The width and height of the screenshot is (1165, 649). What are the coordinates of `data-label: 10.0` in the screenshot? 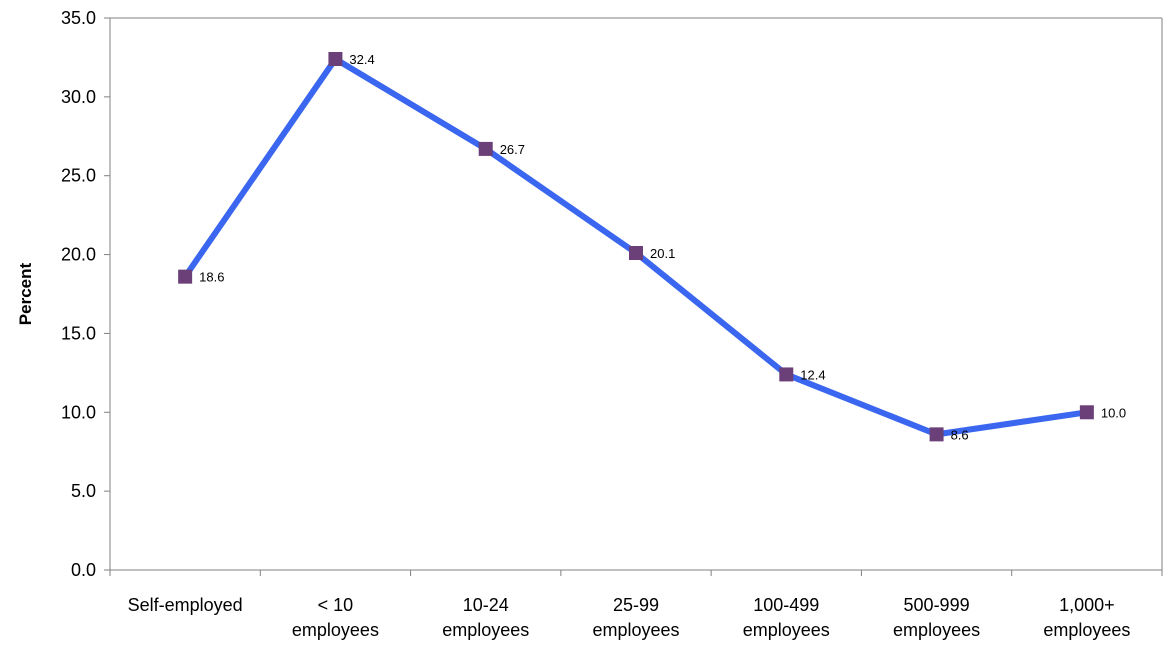 It's located at (1113, 412).